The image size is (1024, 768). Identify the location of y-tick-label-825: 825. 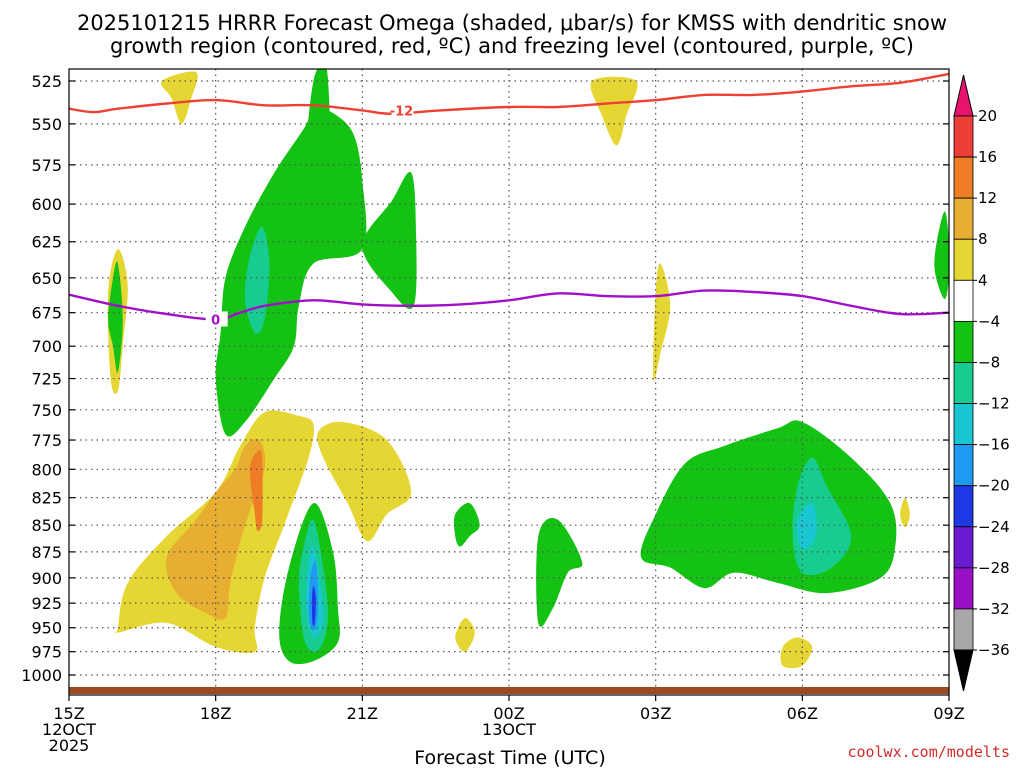
(46, 498).